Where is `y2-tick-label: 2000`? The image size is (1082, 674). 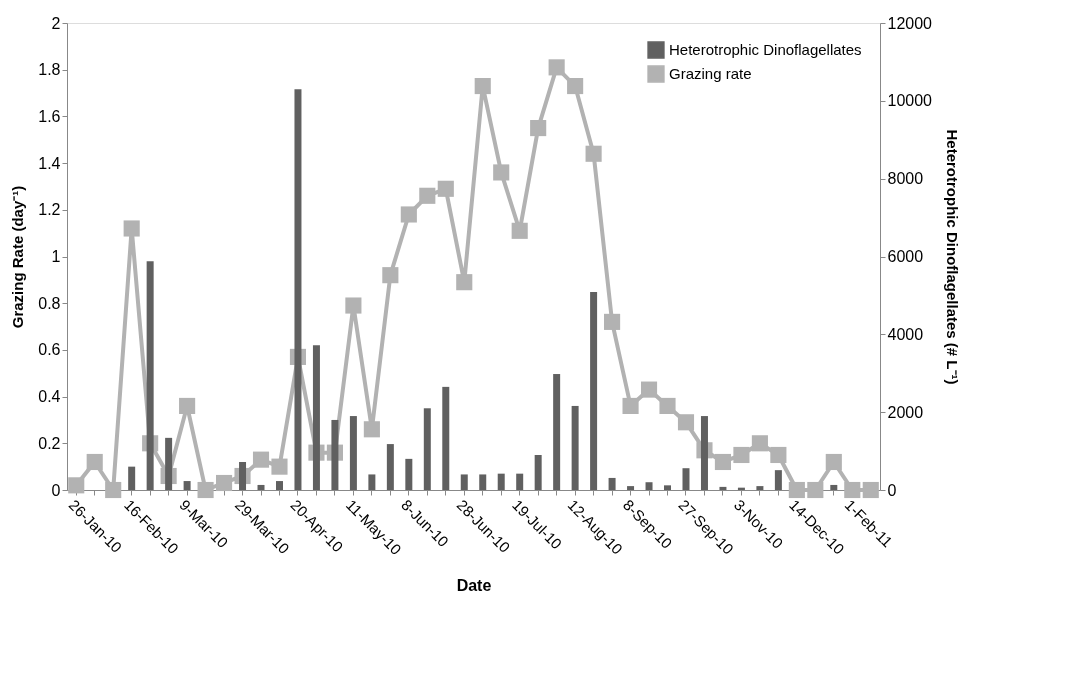
y2-tick-label: 2000 is located at coordinates (905, 412).